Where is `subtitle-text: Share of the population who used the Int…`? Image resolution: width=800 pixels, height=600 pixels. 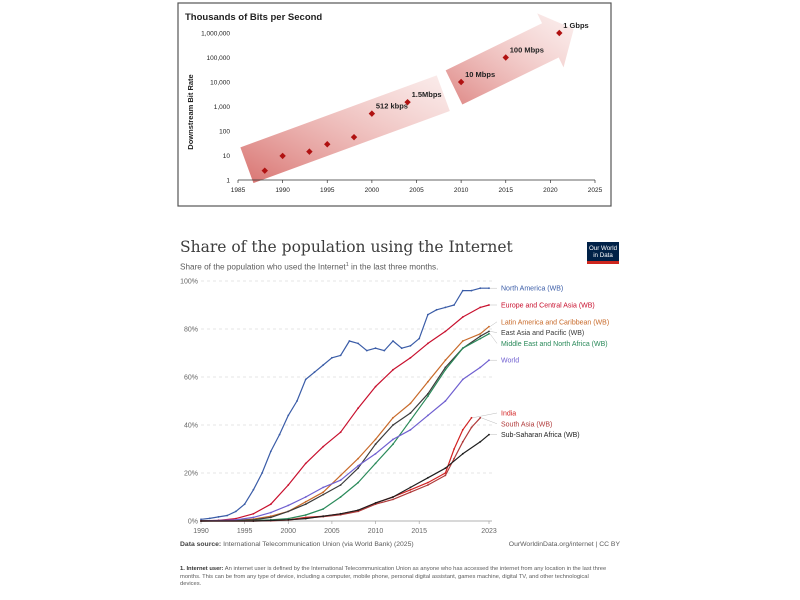
subtitle-text: Share of the population who used the Int… is located at coordinates (263, 267).